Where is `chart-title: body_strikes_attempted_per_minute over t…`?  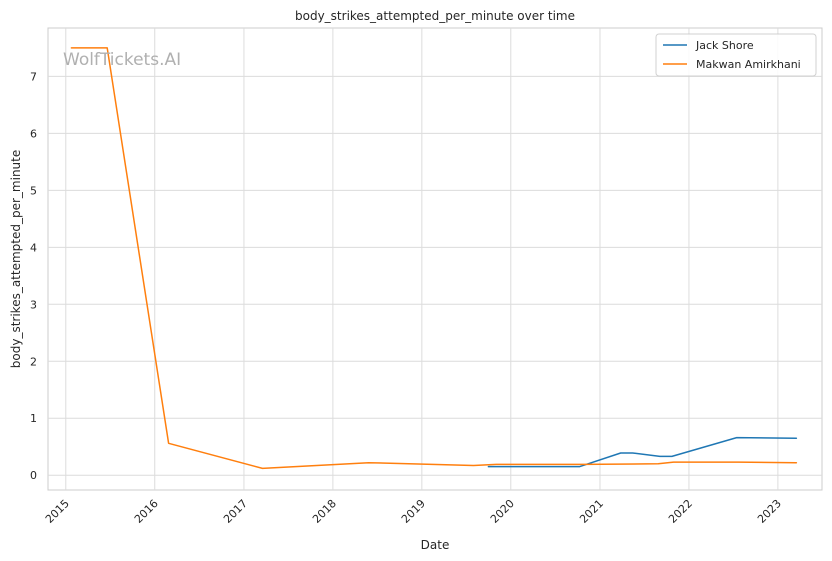 chart-title: body_strikes_attempted_per_minute over t… is located at coordinates (435, 16).